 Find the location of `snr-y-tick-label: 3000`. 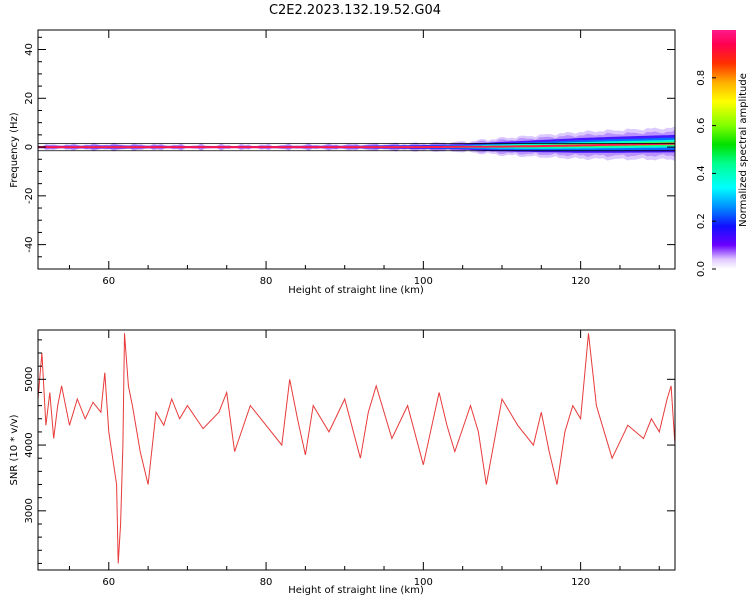

snr-y-tick-label: 3000 is located at coordinates (29, 510).